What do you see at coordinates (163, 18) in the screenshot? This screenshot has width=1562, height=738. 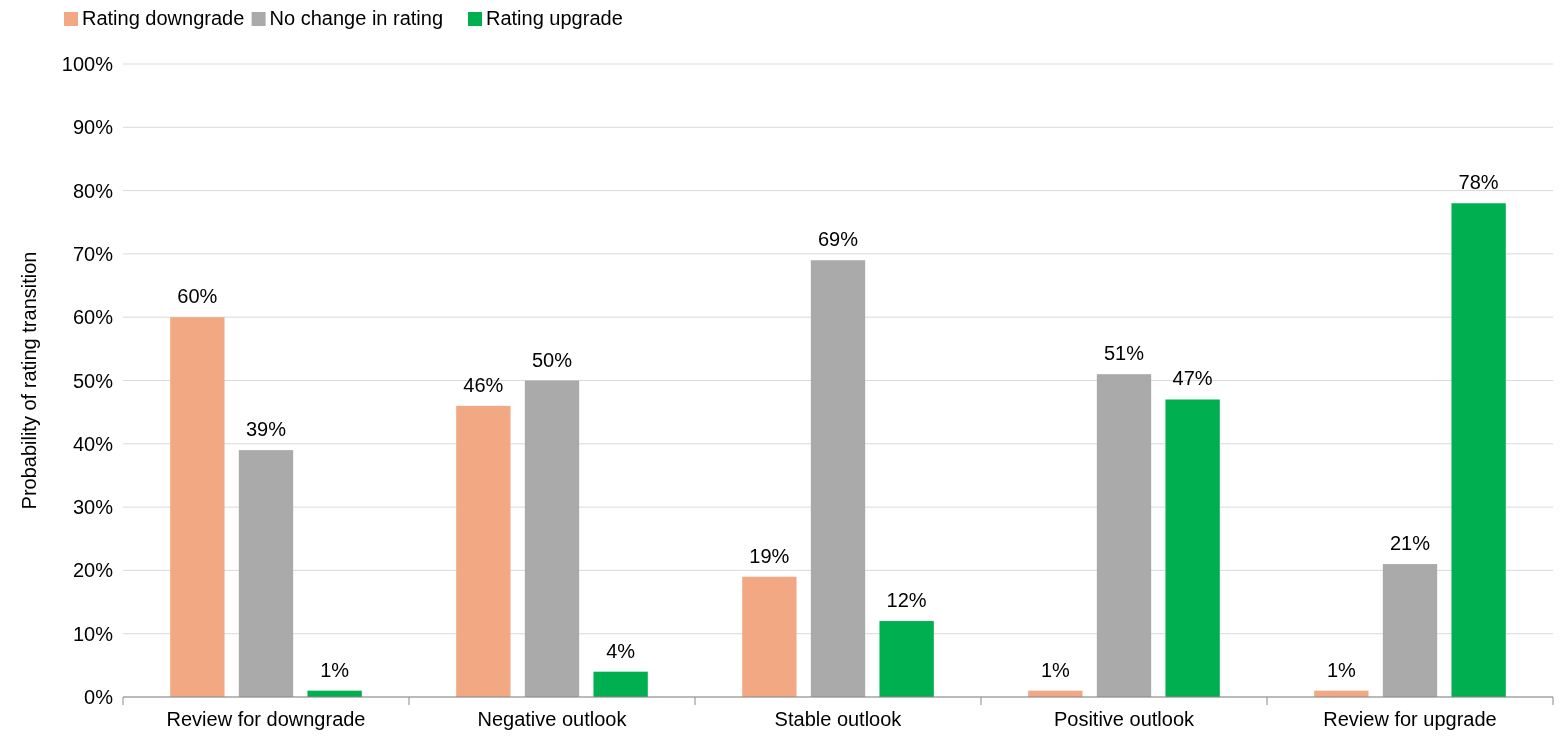 I see `legend-label: Rating downgrade` at bounding box center [163, 18].